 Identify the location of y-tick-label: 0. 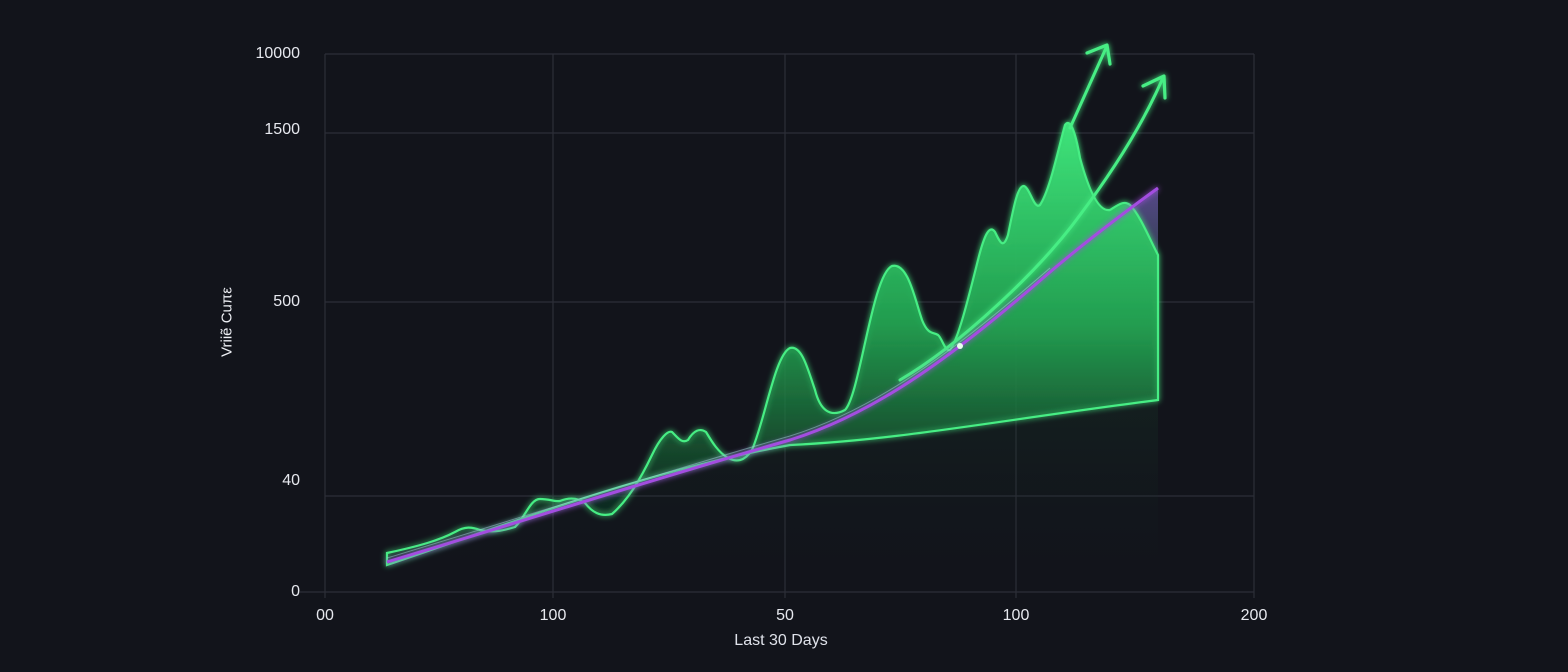
(295, 591).